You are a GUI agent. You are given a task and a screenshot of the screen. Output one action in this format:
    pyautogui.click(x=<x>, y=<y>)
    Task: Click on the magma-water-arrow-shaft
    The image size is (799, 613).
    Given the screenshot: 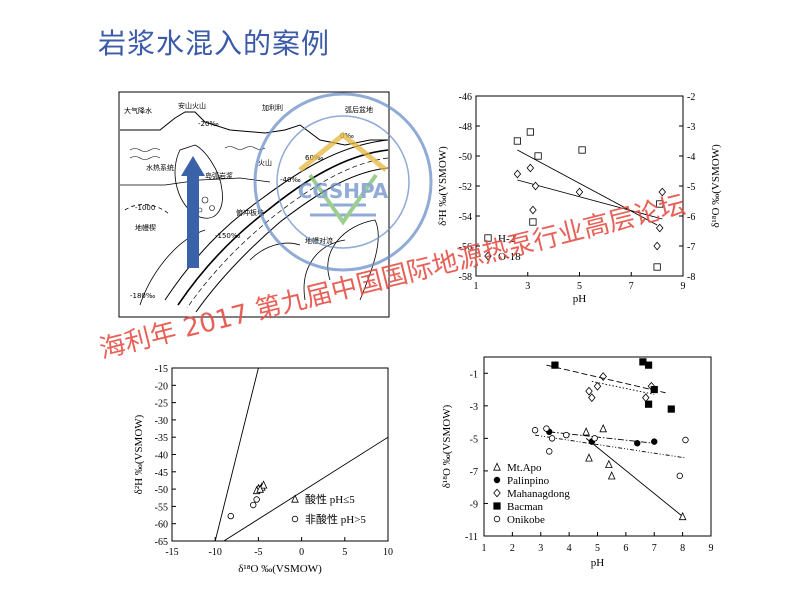 What is the action you would take?
    pyautogui.click(x=193, y=221)
    